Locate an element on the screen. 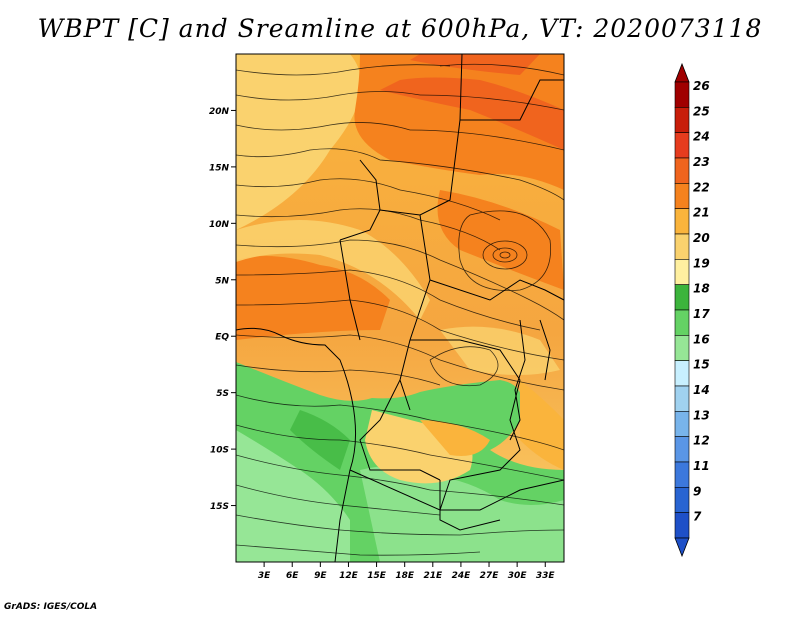  lon-tick-label: 33E is located at coordinates (546, 576).